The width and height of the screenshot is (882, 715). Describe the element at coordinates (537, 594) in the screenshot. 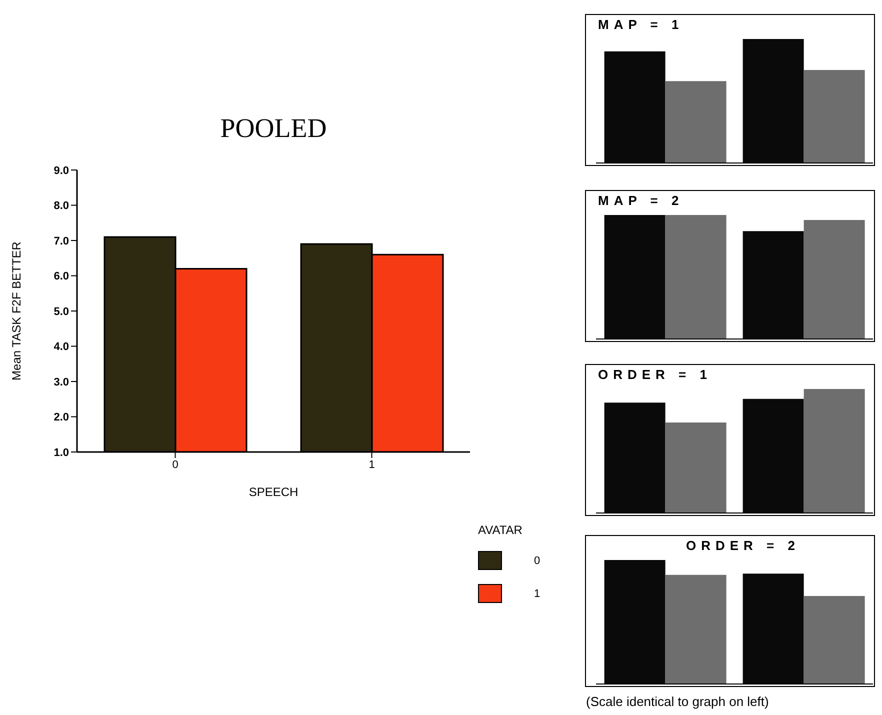

I see `text: 1` at that location.